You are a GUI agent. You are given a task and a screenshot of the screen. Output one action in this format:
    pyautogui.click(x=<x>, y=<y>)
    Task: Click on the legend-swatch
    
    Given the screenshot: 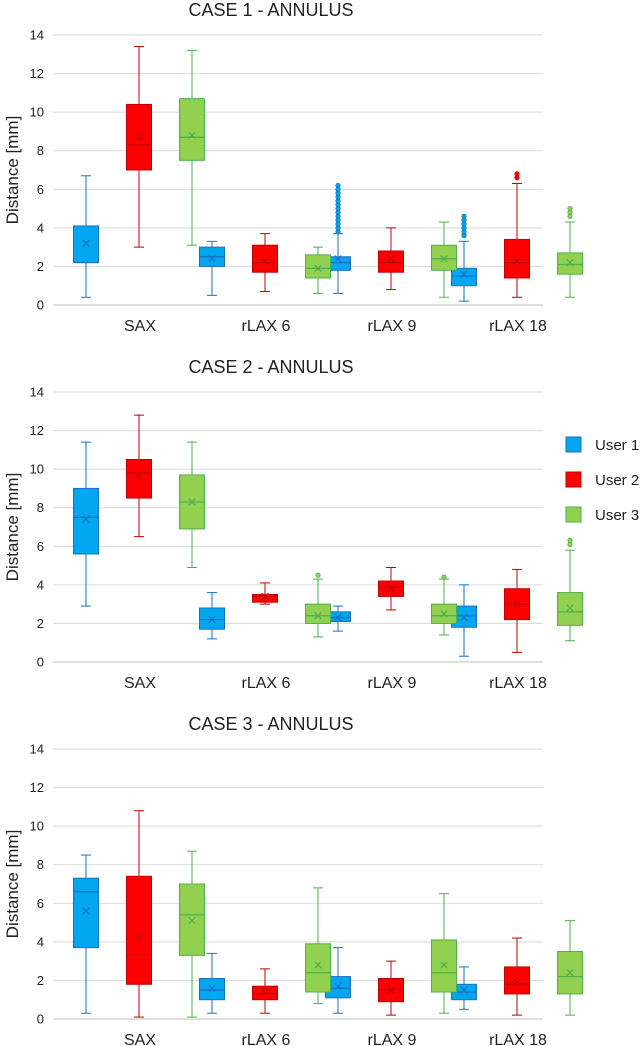 What is the action you would take?
    pyautogui.click(x=573, y=479)
    